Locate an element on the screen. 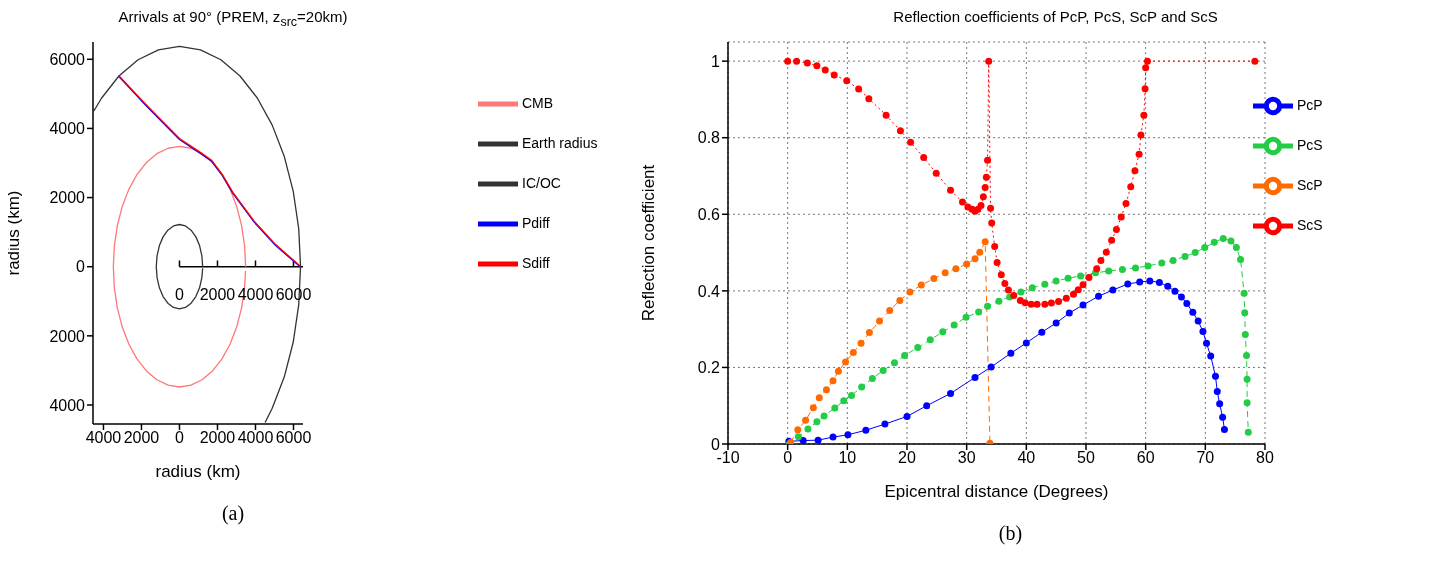  x-tick-label: 40 is located at coordinates (1026, 458).